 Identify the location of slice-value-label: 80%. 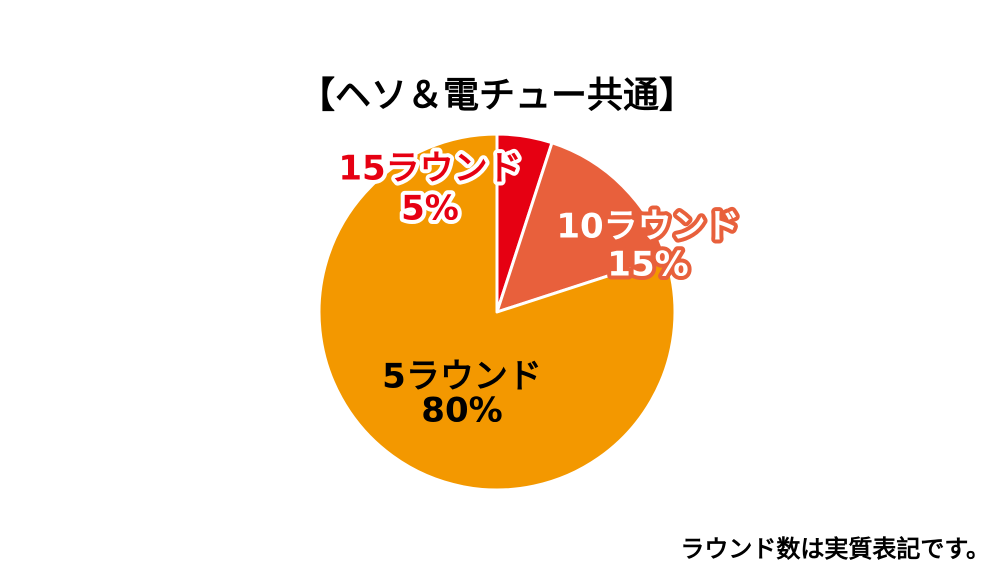
(461, 411).